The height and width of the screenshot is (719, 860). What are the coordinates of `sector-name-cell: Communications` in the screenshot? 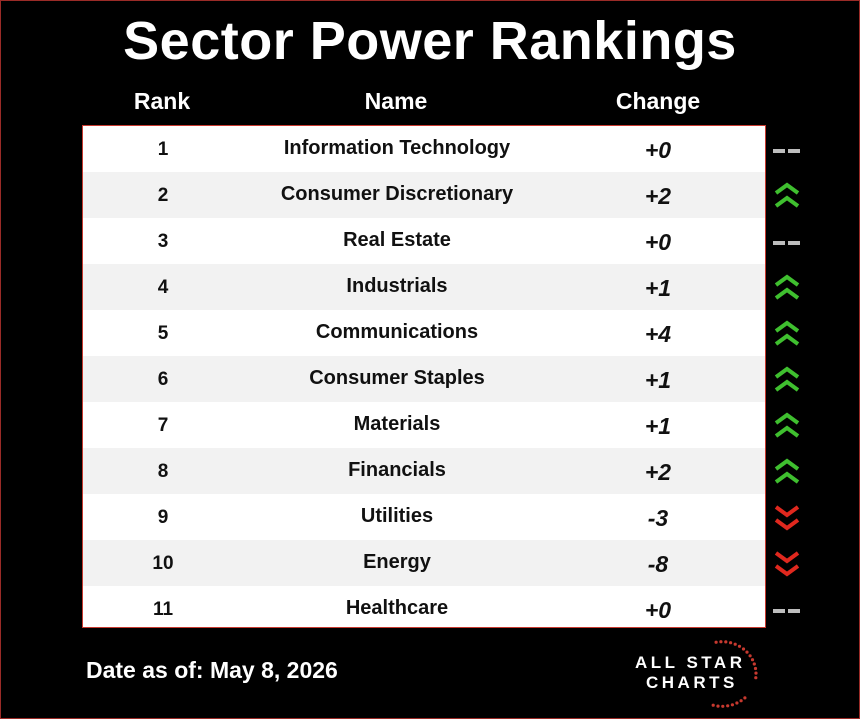 It's located at (397, 332).